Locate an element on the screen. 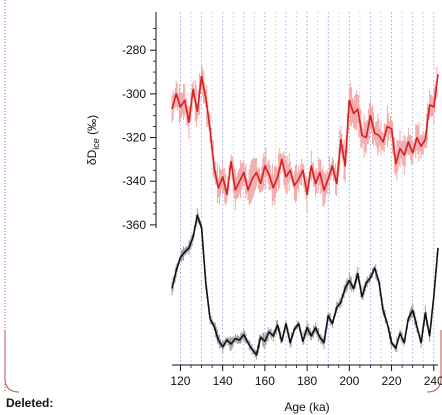  x-tick-label: 200 is located at coordinates (349, 381).